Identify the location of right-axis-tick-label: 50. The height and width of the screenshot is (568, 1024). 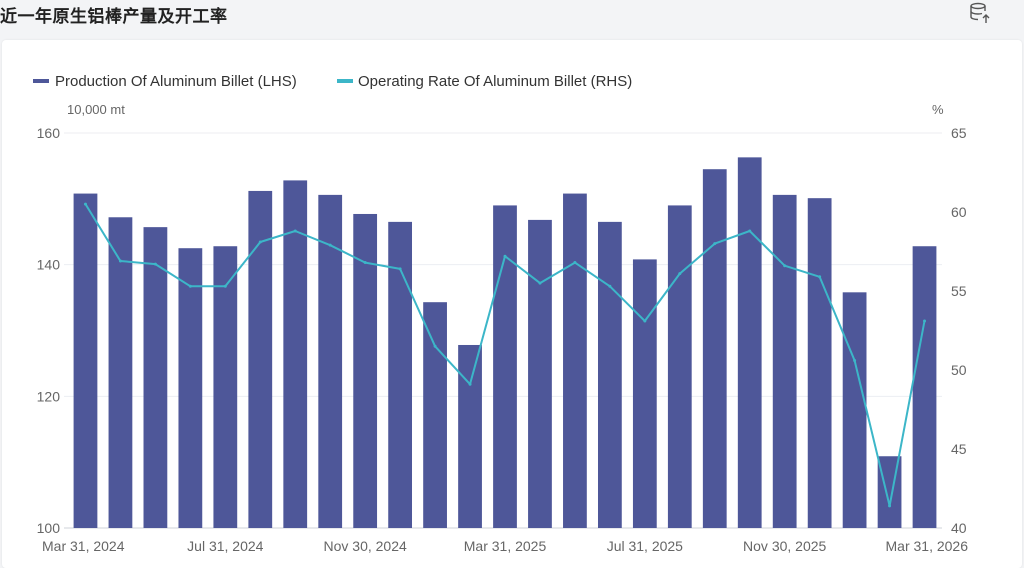
(959, 370).